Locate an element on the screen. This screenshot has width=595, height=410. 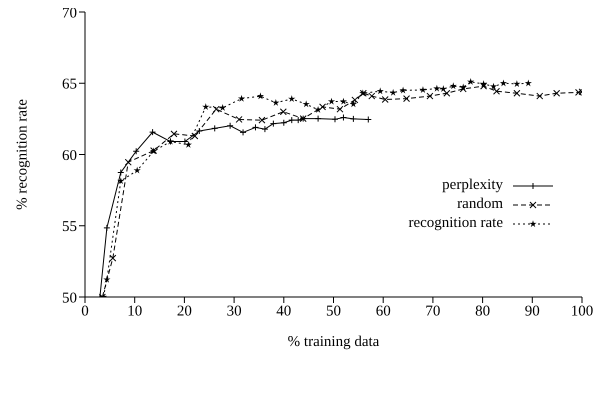
y-tick-label: 60 is located at coordinates (69, 156).